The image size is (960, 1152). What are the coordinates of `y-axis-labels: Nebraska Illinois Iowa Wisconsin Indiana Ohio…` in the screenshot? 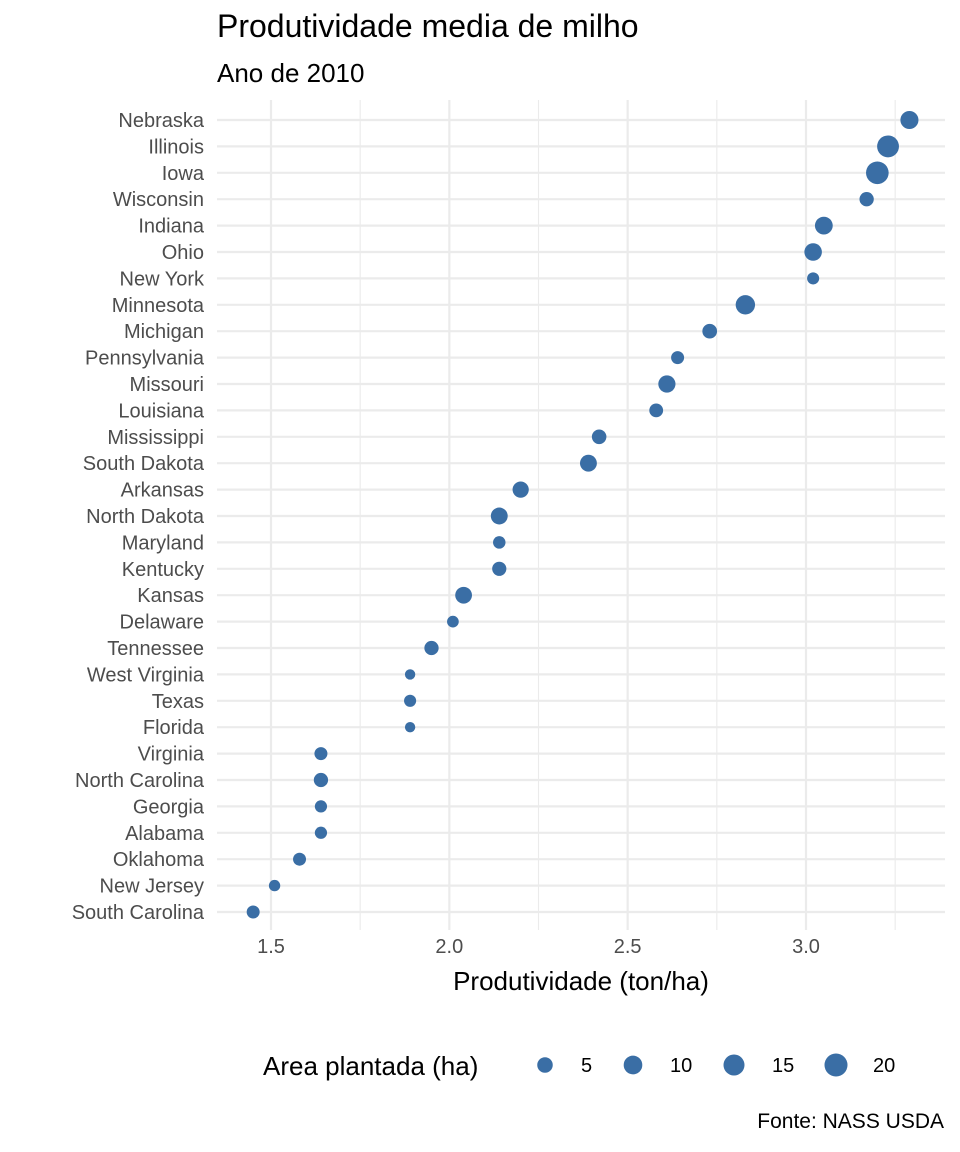 It's located at (138, 517).